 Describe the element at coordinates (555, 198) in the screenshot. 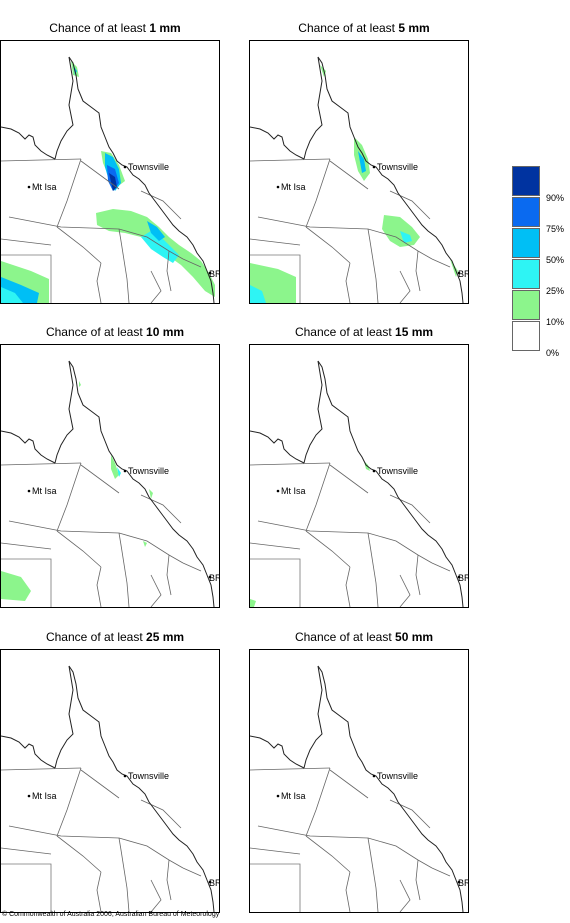

I see `legend-label-90: 90%` at that location.